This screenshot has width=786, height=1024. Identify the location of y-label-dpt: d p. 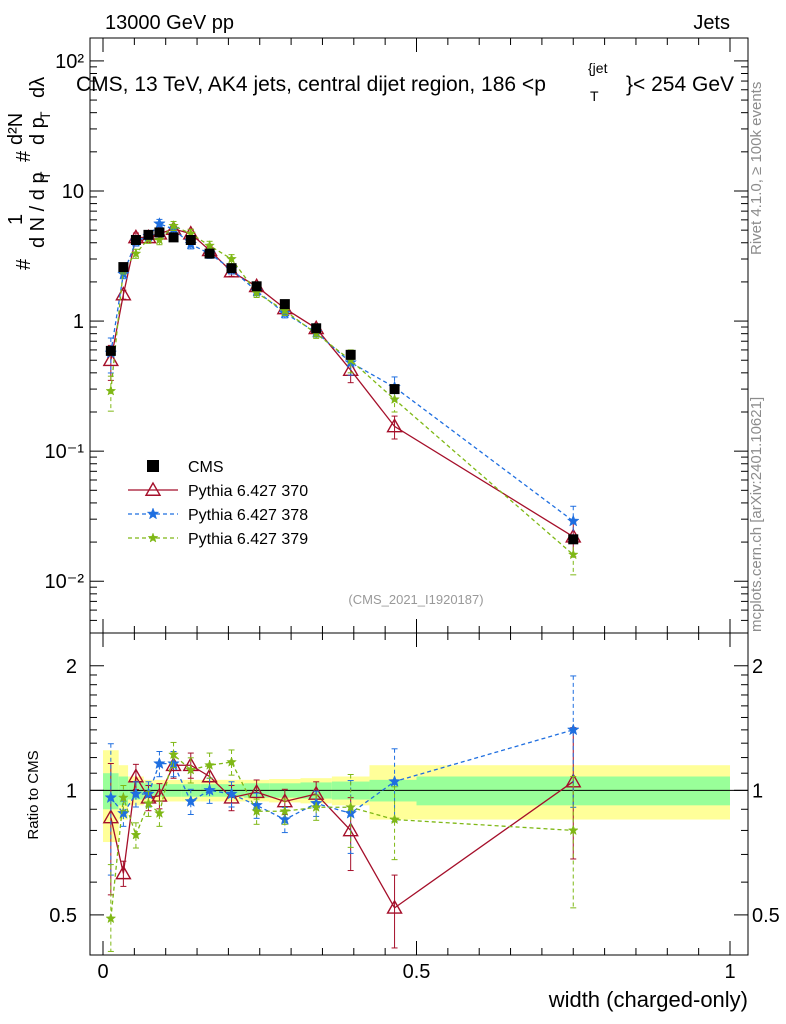
(38, 131).